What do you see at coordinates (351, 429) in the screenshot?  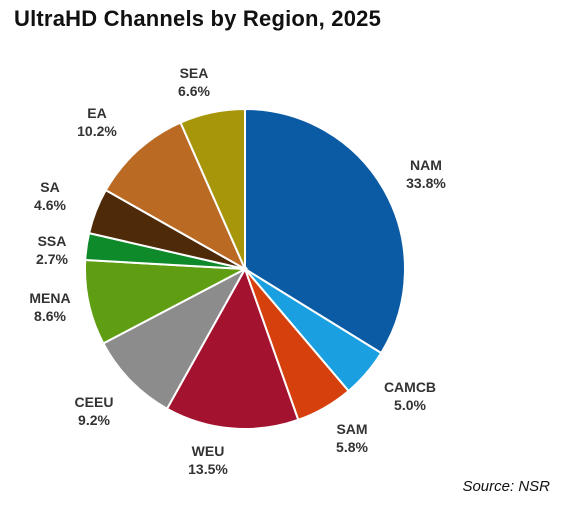 I see `slice-label-sam: SAM` at bounding box center [351, 429].